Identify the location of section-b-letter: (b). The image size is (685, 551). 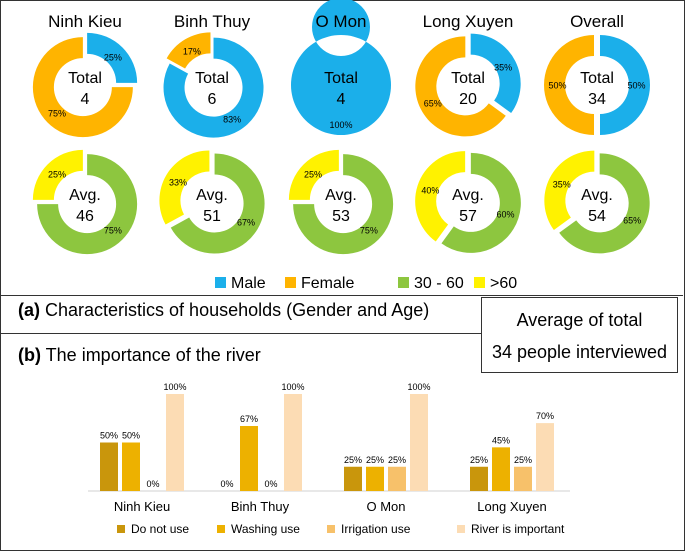
(29, 355).